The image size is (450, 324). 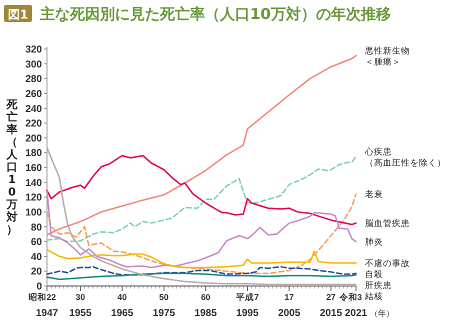 What do you see at coordinates (374, 195) in the screenshot?
I see `series-label: 老衰` at bounding box center [374, 195].